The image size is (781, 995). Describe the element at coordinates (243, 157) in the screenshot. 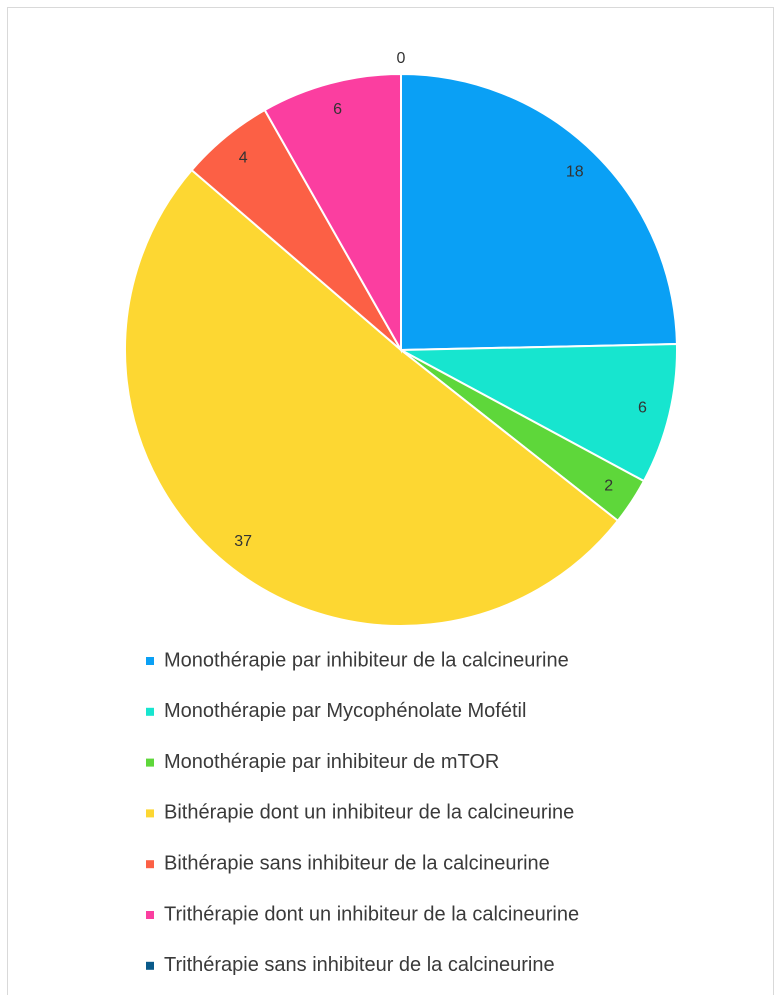

I see `data-label: 4` at that location.